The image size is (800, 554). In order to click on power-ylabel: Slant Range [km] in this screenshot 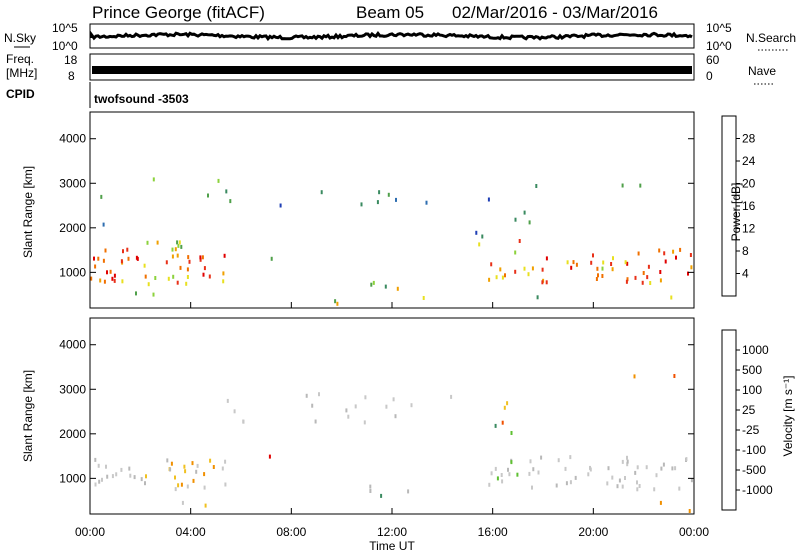, I will do `click(28, 212)`.